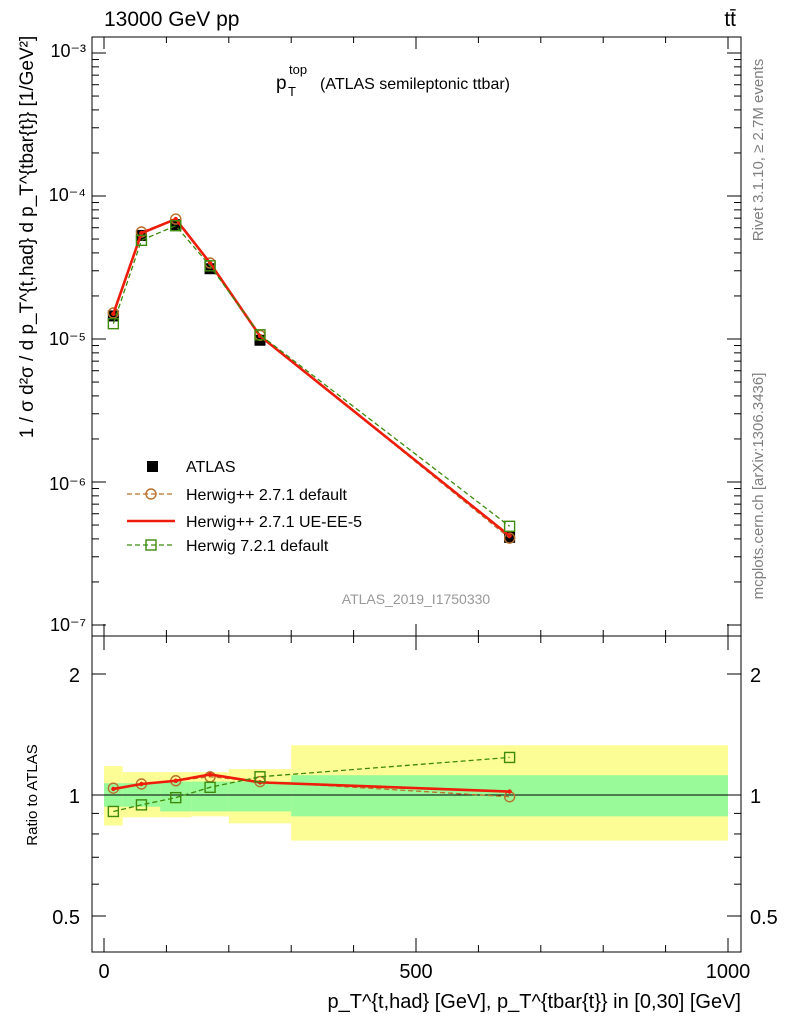 The image size is (786, 1024). What do you see at coordinates (292, 91) in the screenshot?
I see `main-title-sub: T` at bounding box center [292, 91].